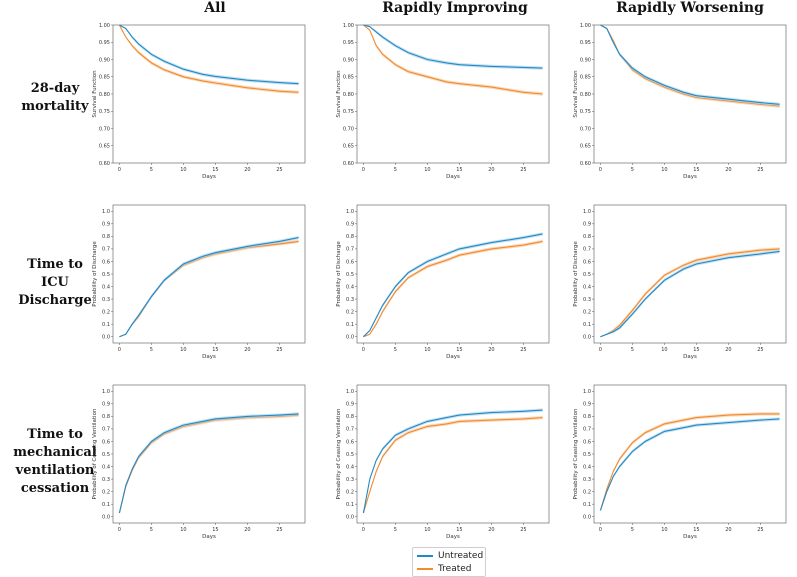 The image size is (797, 577). Describe the element at coordinates (425, 569) in the screenshot. I see `legend-swatch-treated` at that location.